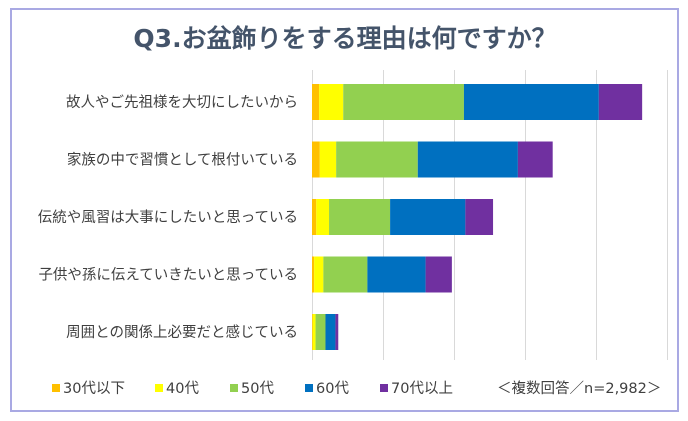  I want to click on category-label: 周囲との関係上必要だと感じている, so click(182, 332).